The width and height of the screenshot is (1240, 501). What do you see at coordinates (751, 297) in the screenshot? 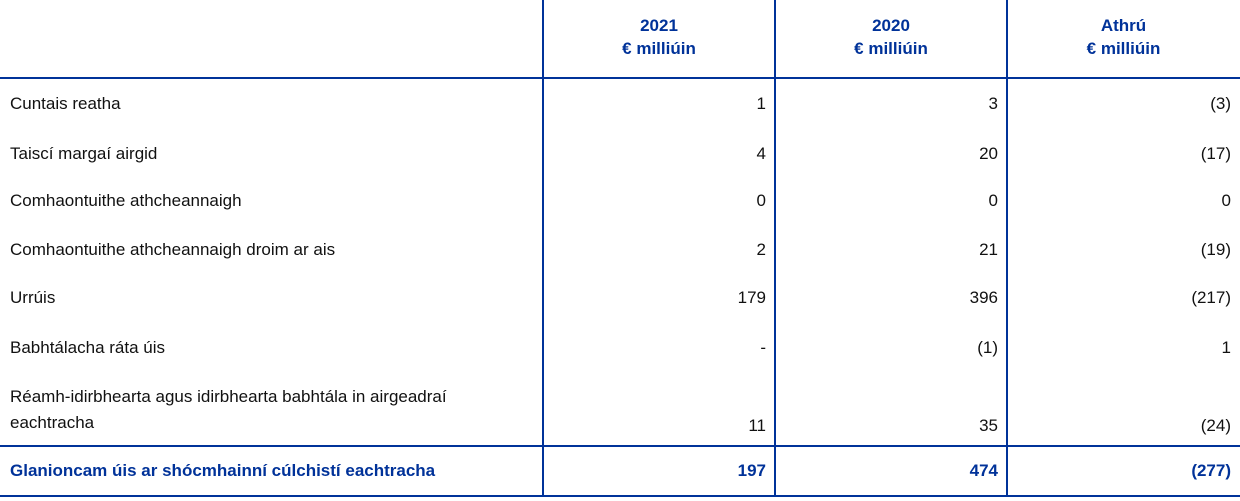
I see `cell-value: 179` at bounding box center [751, 297].